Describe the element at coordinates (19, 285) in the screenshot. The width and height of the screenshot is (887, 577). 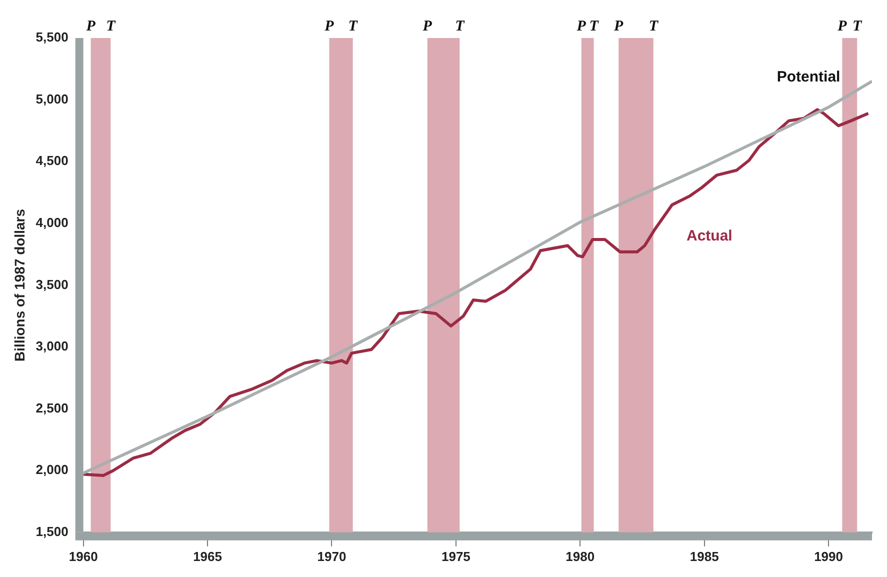
I see `y-axis-title: Billions of 1987 dollars` at that location.